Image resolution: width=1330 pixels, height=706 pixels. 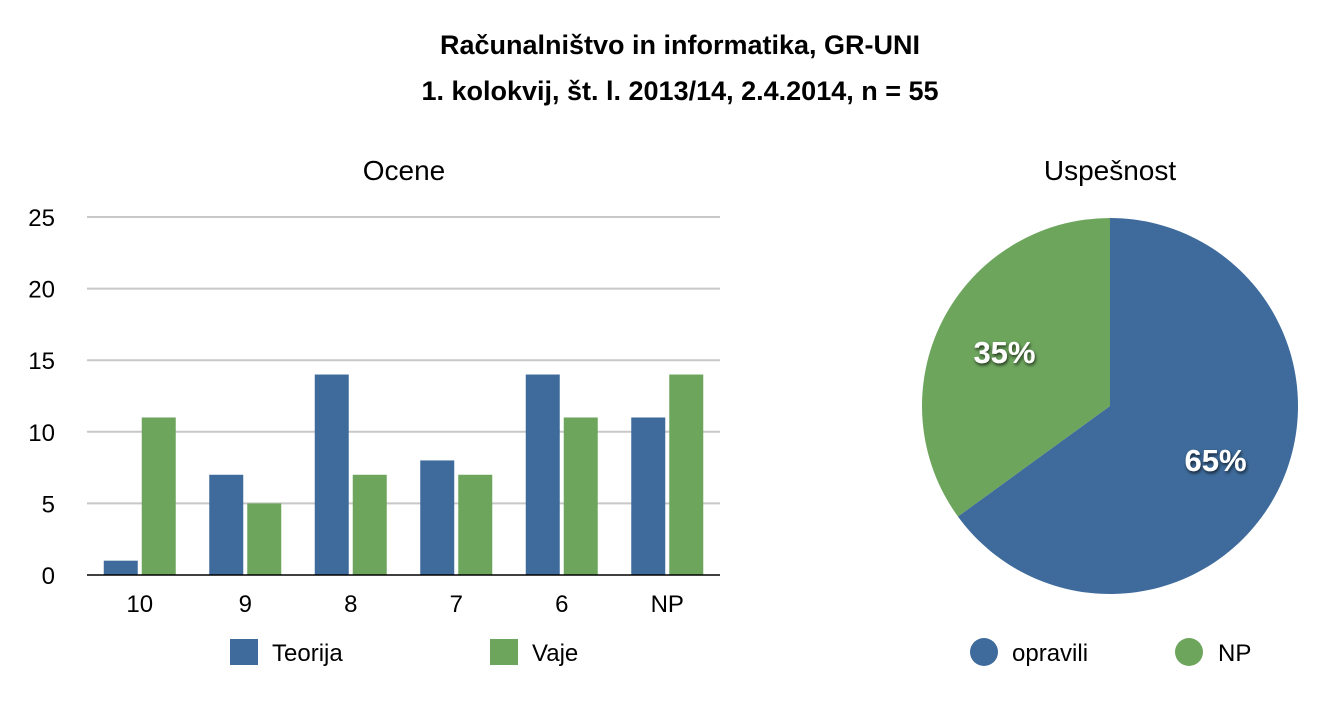 What do you see at coordinates (41, 397) in the screenshot?
I see `bar-chart-y-ticks: 0 5 10 15 20 25` at bounding box center [41, 397].